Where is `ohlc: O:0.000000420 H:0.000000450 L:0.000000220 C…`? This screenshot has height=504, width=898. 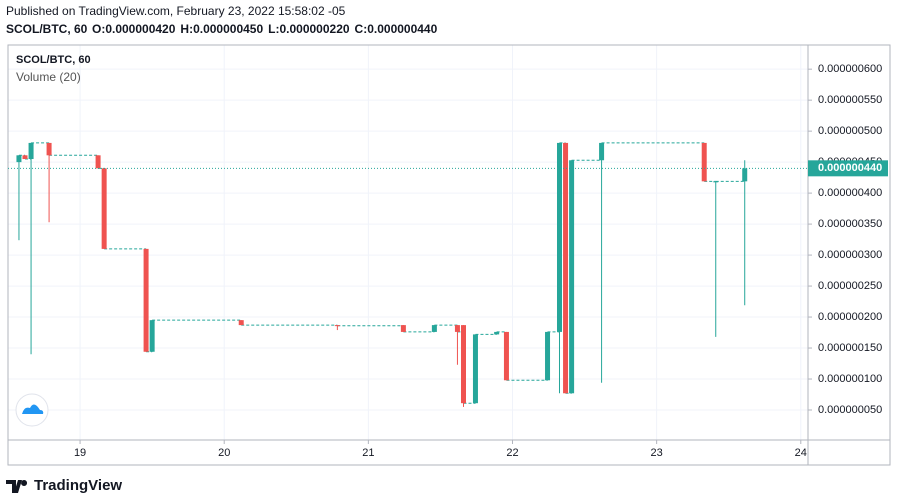 ohlc: O:0.000000420 H:0.000000450 L:0.000000220 C… is located at coordinates (265, 29).